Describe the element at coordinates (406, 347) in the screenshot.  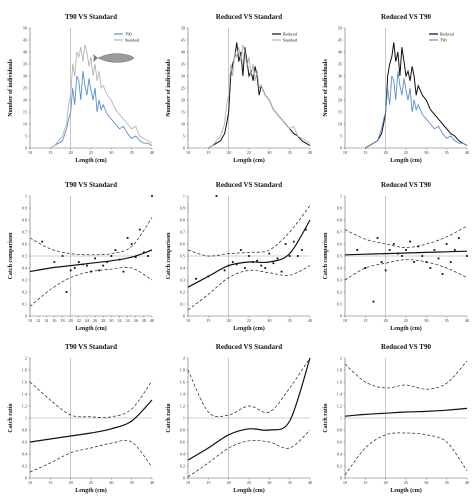
I see `chart-title: Reduced VS T90` at that location.